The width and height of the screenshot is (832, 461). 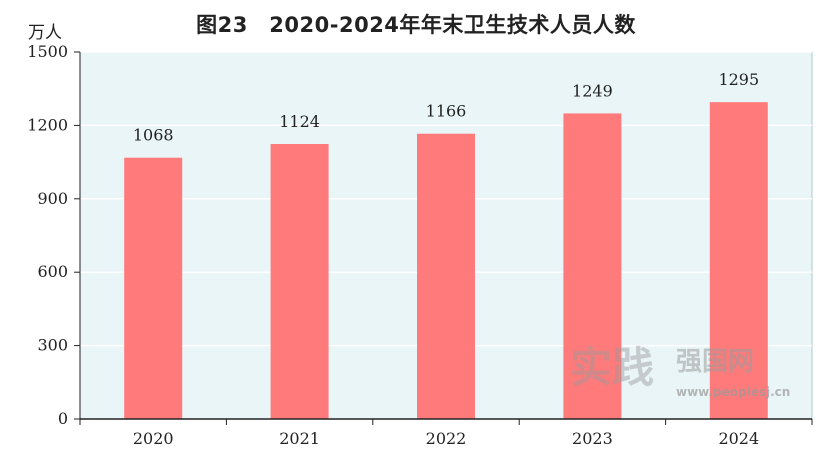 What do you see at coordinates (715, 362) in the screenshot?
I see `watermark-brand: 强国网` at bounding box center [715, 362].